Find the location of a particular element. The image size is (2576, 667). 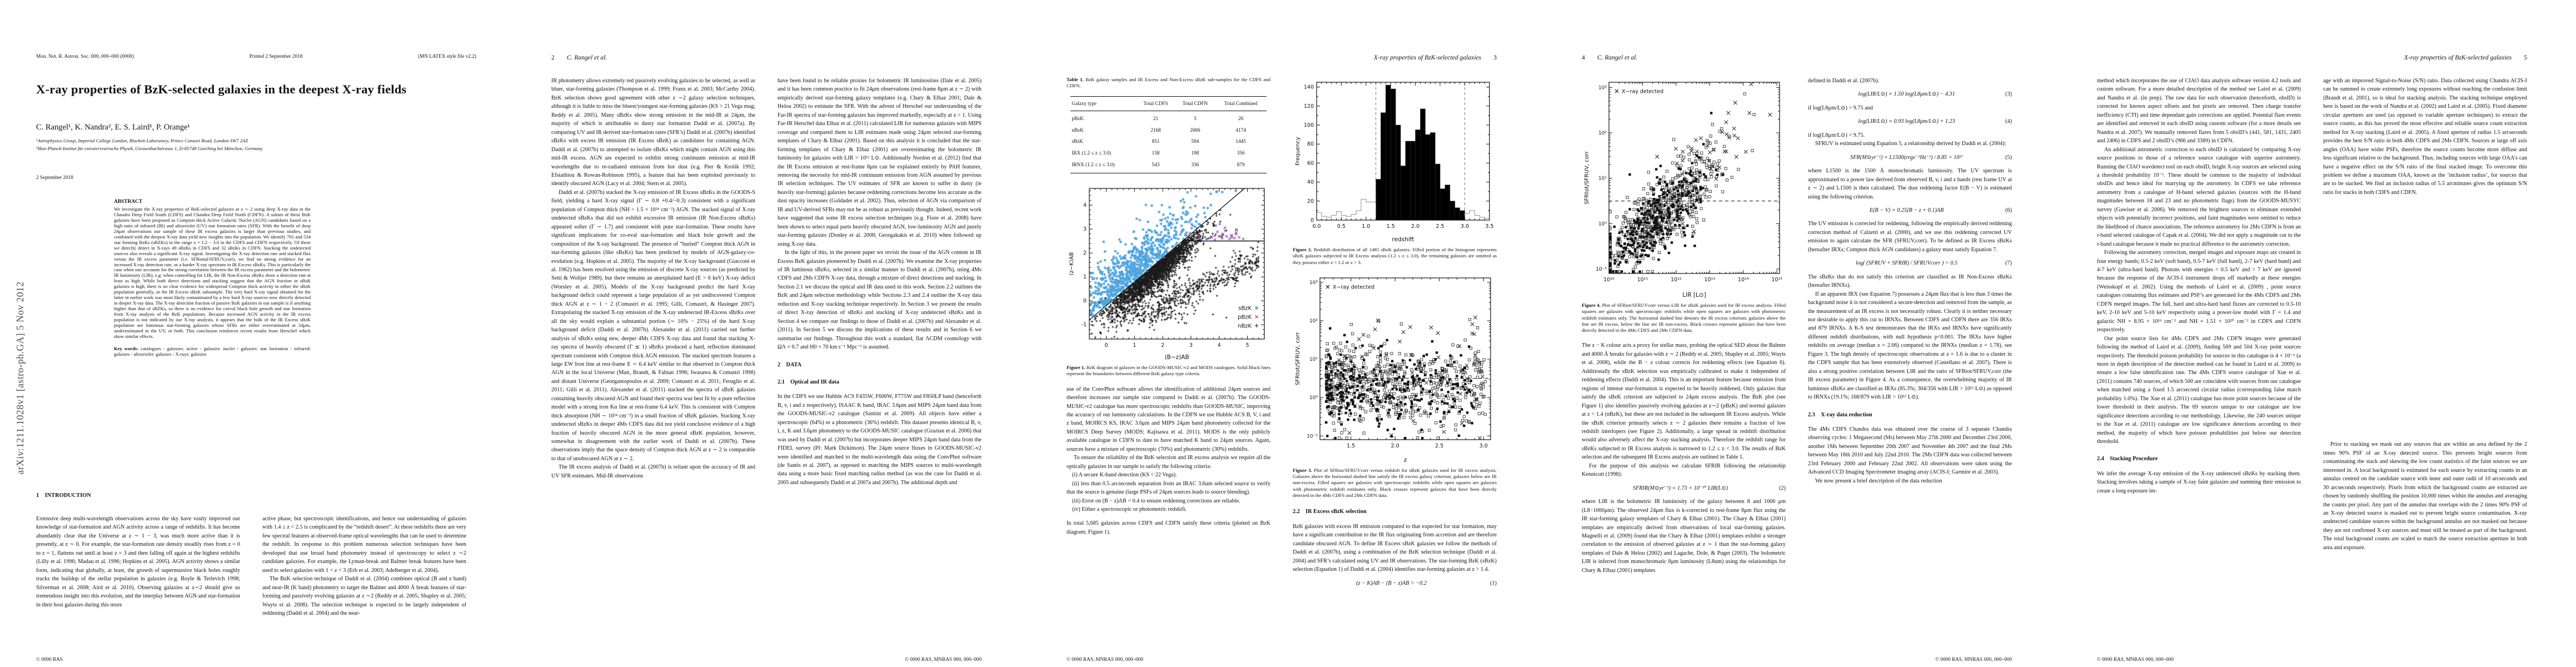

subsection-heading-xray-data-reduction: 2.3 X-ray data reduction is located at coordinates (1840, 414).